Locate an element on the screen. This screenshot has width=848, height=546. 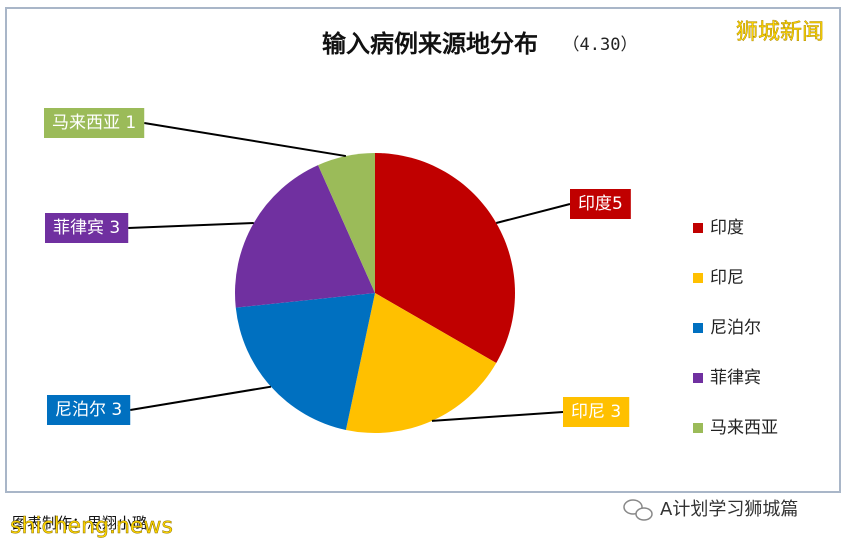
chart-subtitle: （4.30） is located at coordinates (600, 45).